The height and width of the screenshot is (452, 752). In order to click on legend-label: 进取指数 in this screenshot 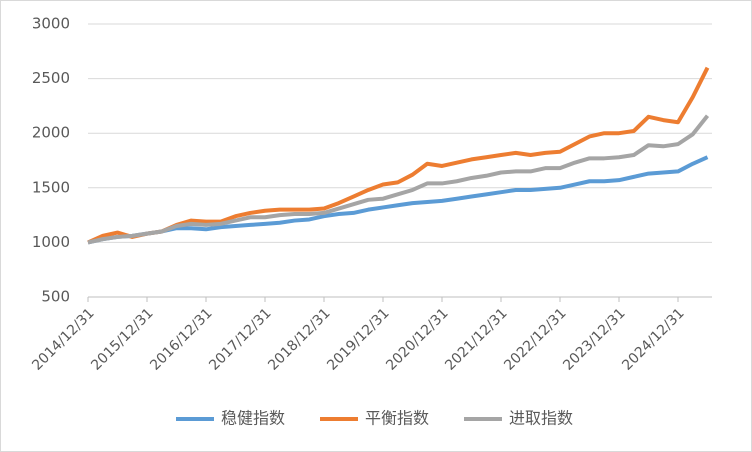, I will do `click(541, 418)`.